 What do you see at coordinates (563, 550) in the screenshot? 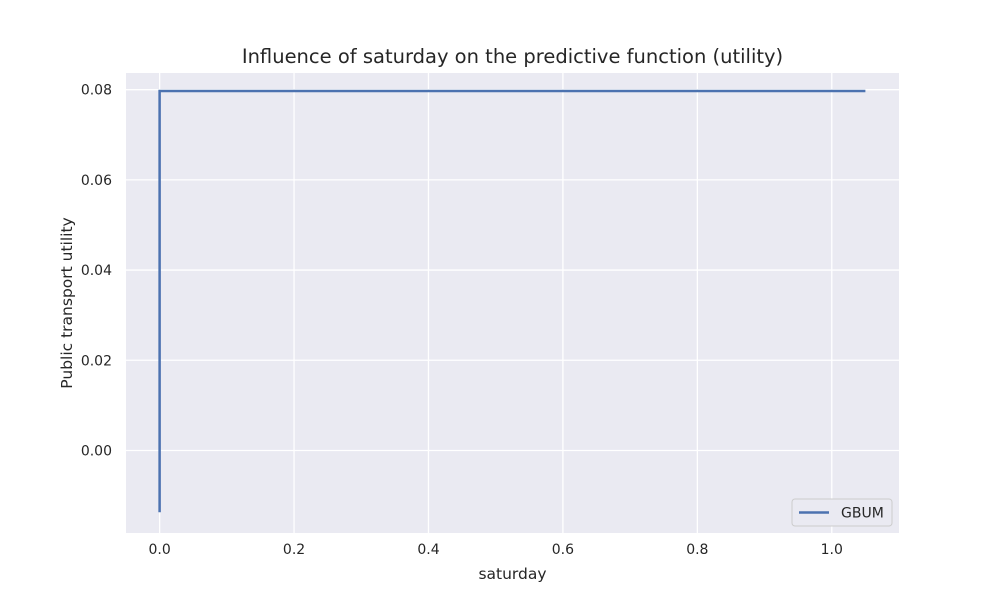
I see `x-tick-label: 0.6` at bounding box center [563, 550].